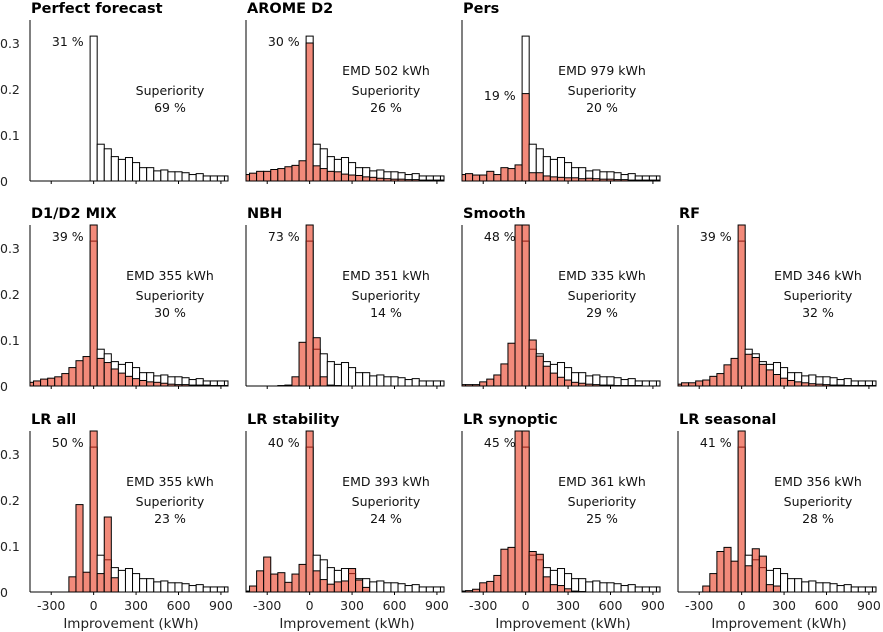 The height and width of the screenshot is (632, 883). What do you see at coordinates (481, 9) in the screenshot?
I see `panel-title: Pers` at bounding box center [481, 9].